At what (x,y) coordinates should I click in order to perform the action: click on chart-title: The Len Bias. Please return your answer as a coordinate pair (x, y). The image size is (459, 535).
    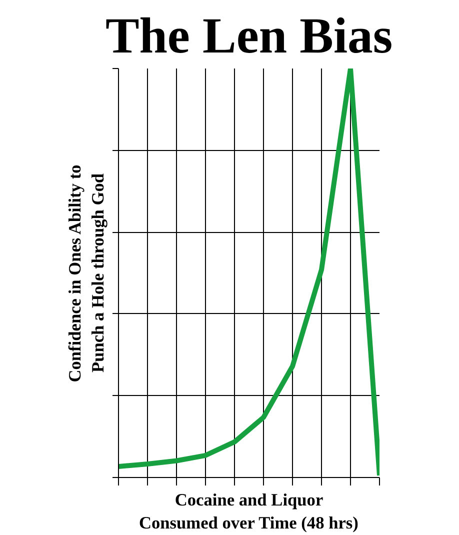
    Looking at the image, I should click on (249, 36).